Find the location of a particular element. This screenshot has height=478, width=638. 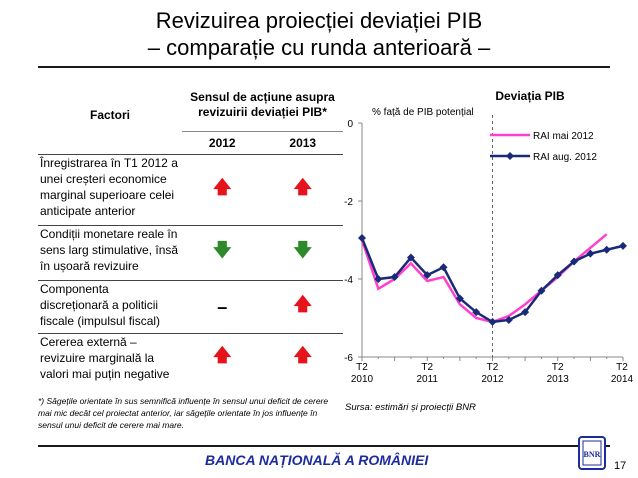

chart-title: Deviația PIB is located at coordinates (530, 96).